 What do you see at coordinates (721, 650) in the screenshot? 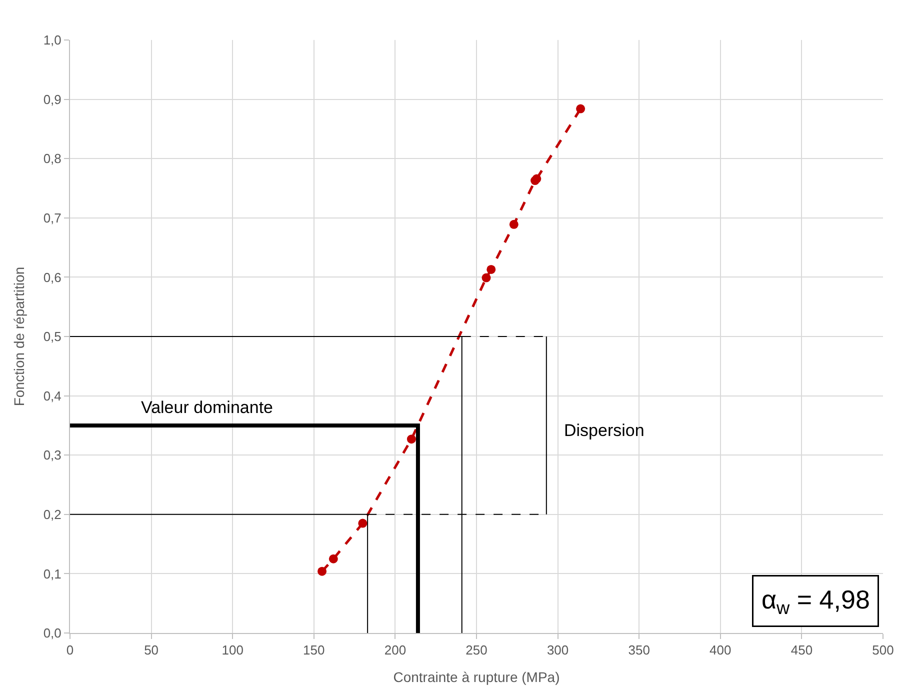
I see `x-tick-label: 400` at bounding box center [721, 650].